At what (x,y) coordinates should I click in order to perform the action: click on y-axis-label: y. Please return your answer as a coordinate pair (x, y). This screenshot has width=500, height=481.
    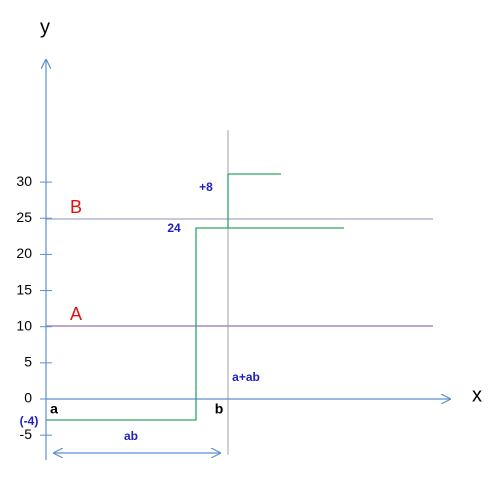
    Looking at the image, I should click on (45, 27).